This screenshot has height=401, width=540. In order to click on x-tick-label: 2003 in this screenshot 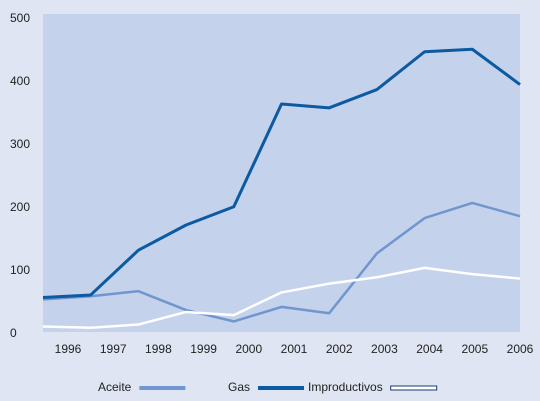, I will do `click(384, 349)`.